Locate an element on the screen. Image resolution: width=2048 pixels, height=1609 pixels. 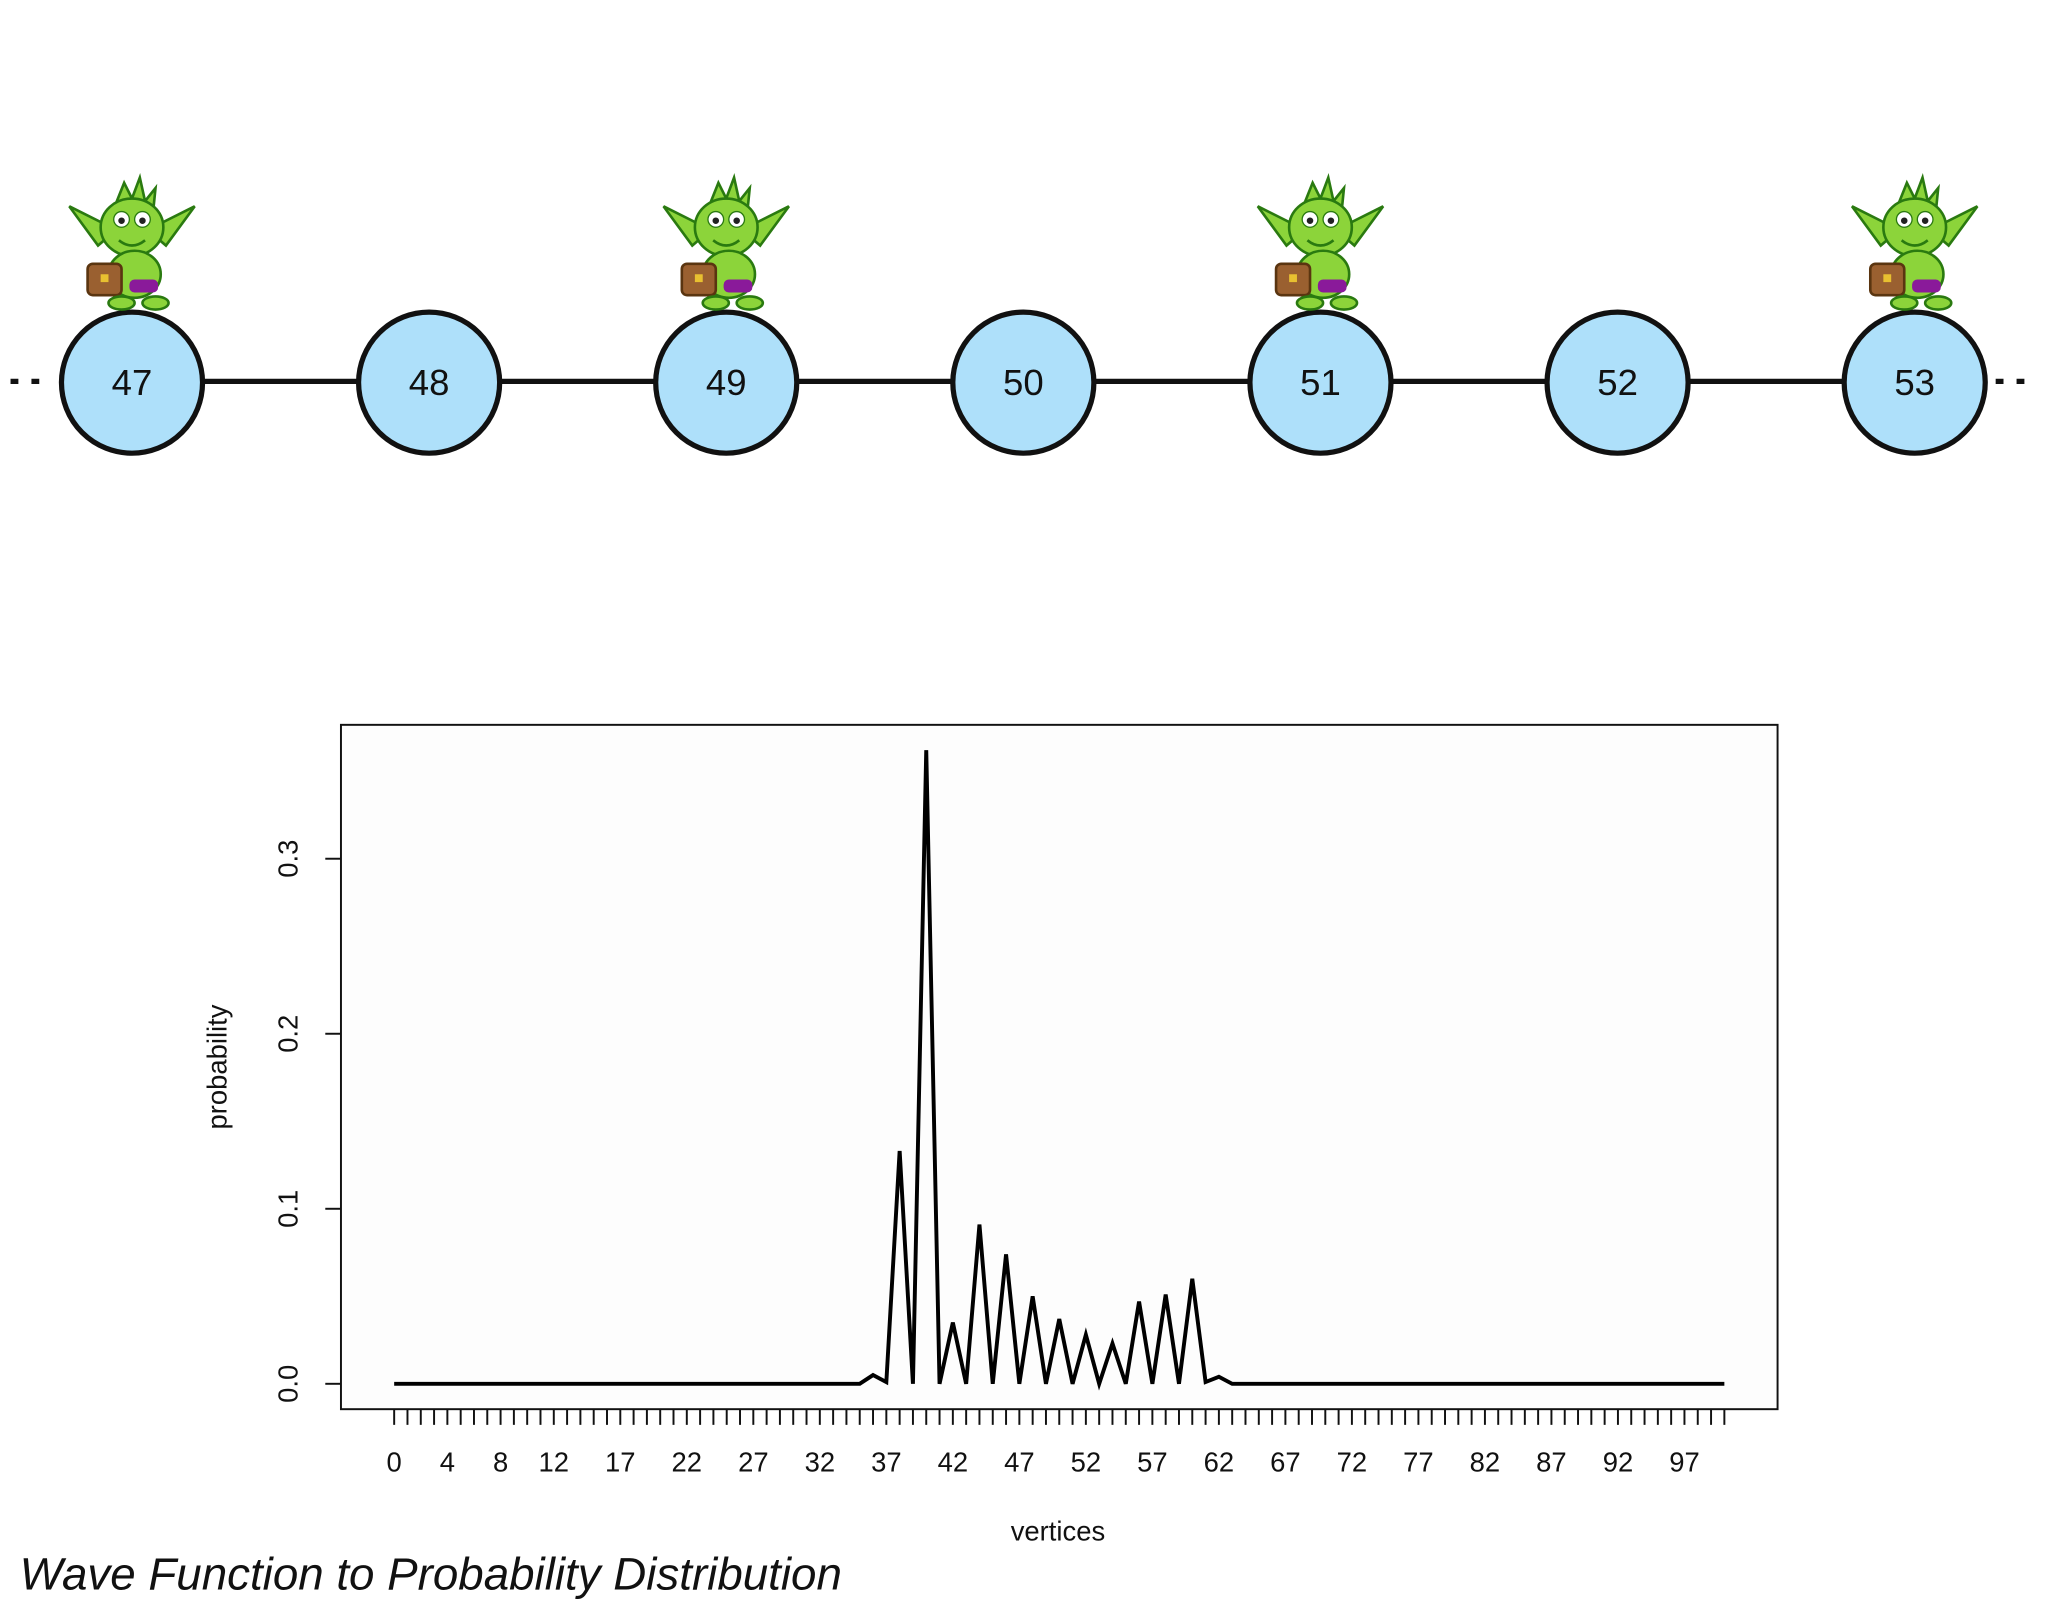
x-tick-label: 72 is located at coordinates (1352, 1461).